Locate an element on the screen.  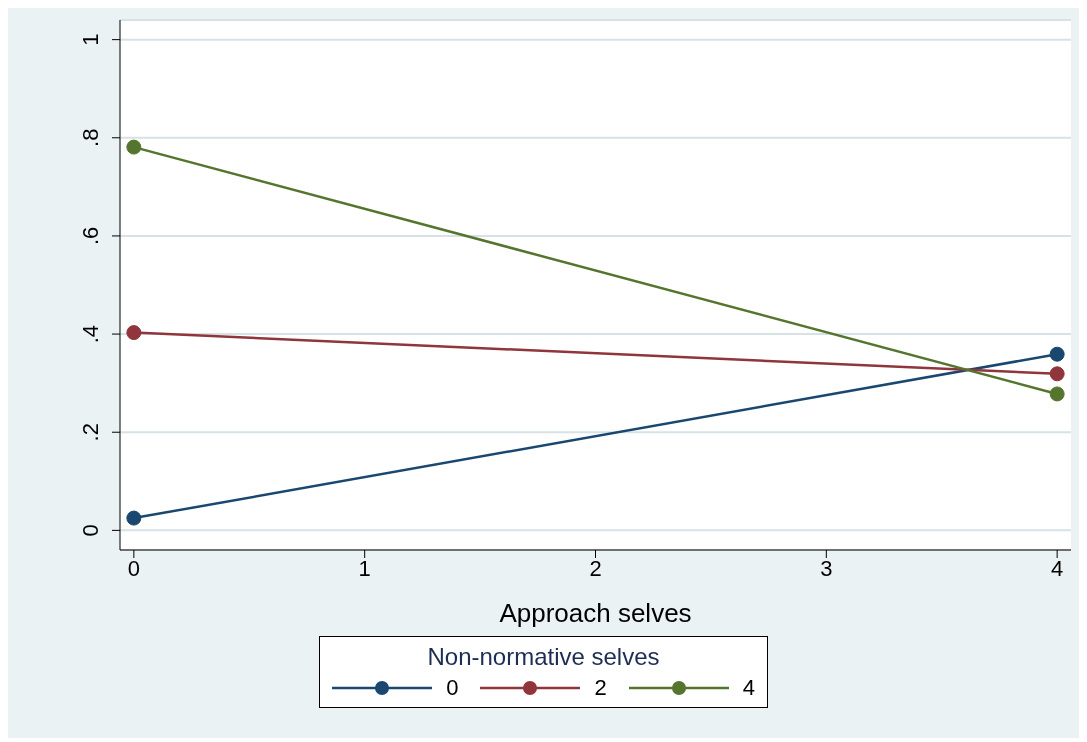
y-tick-label: 0 is located at coordinates (90, 530).